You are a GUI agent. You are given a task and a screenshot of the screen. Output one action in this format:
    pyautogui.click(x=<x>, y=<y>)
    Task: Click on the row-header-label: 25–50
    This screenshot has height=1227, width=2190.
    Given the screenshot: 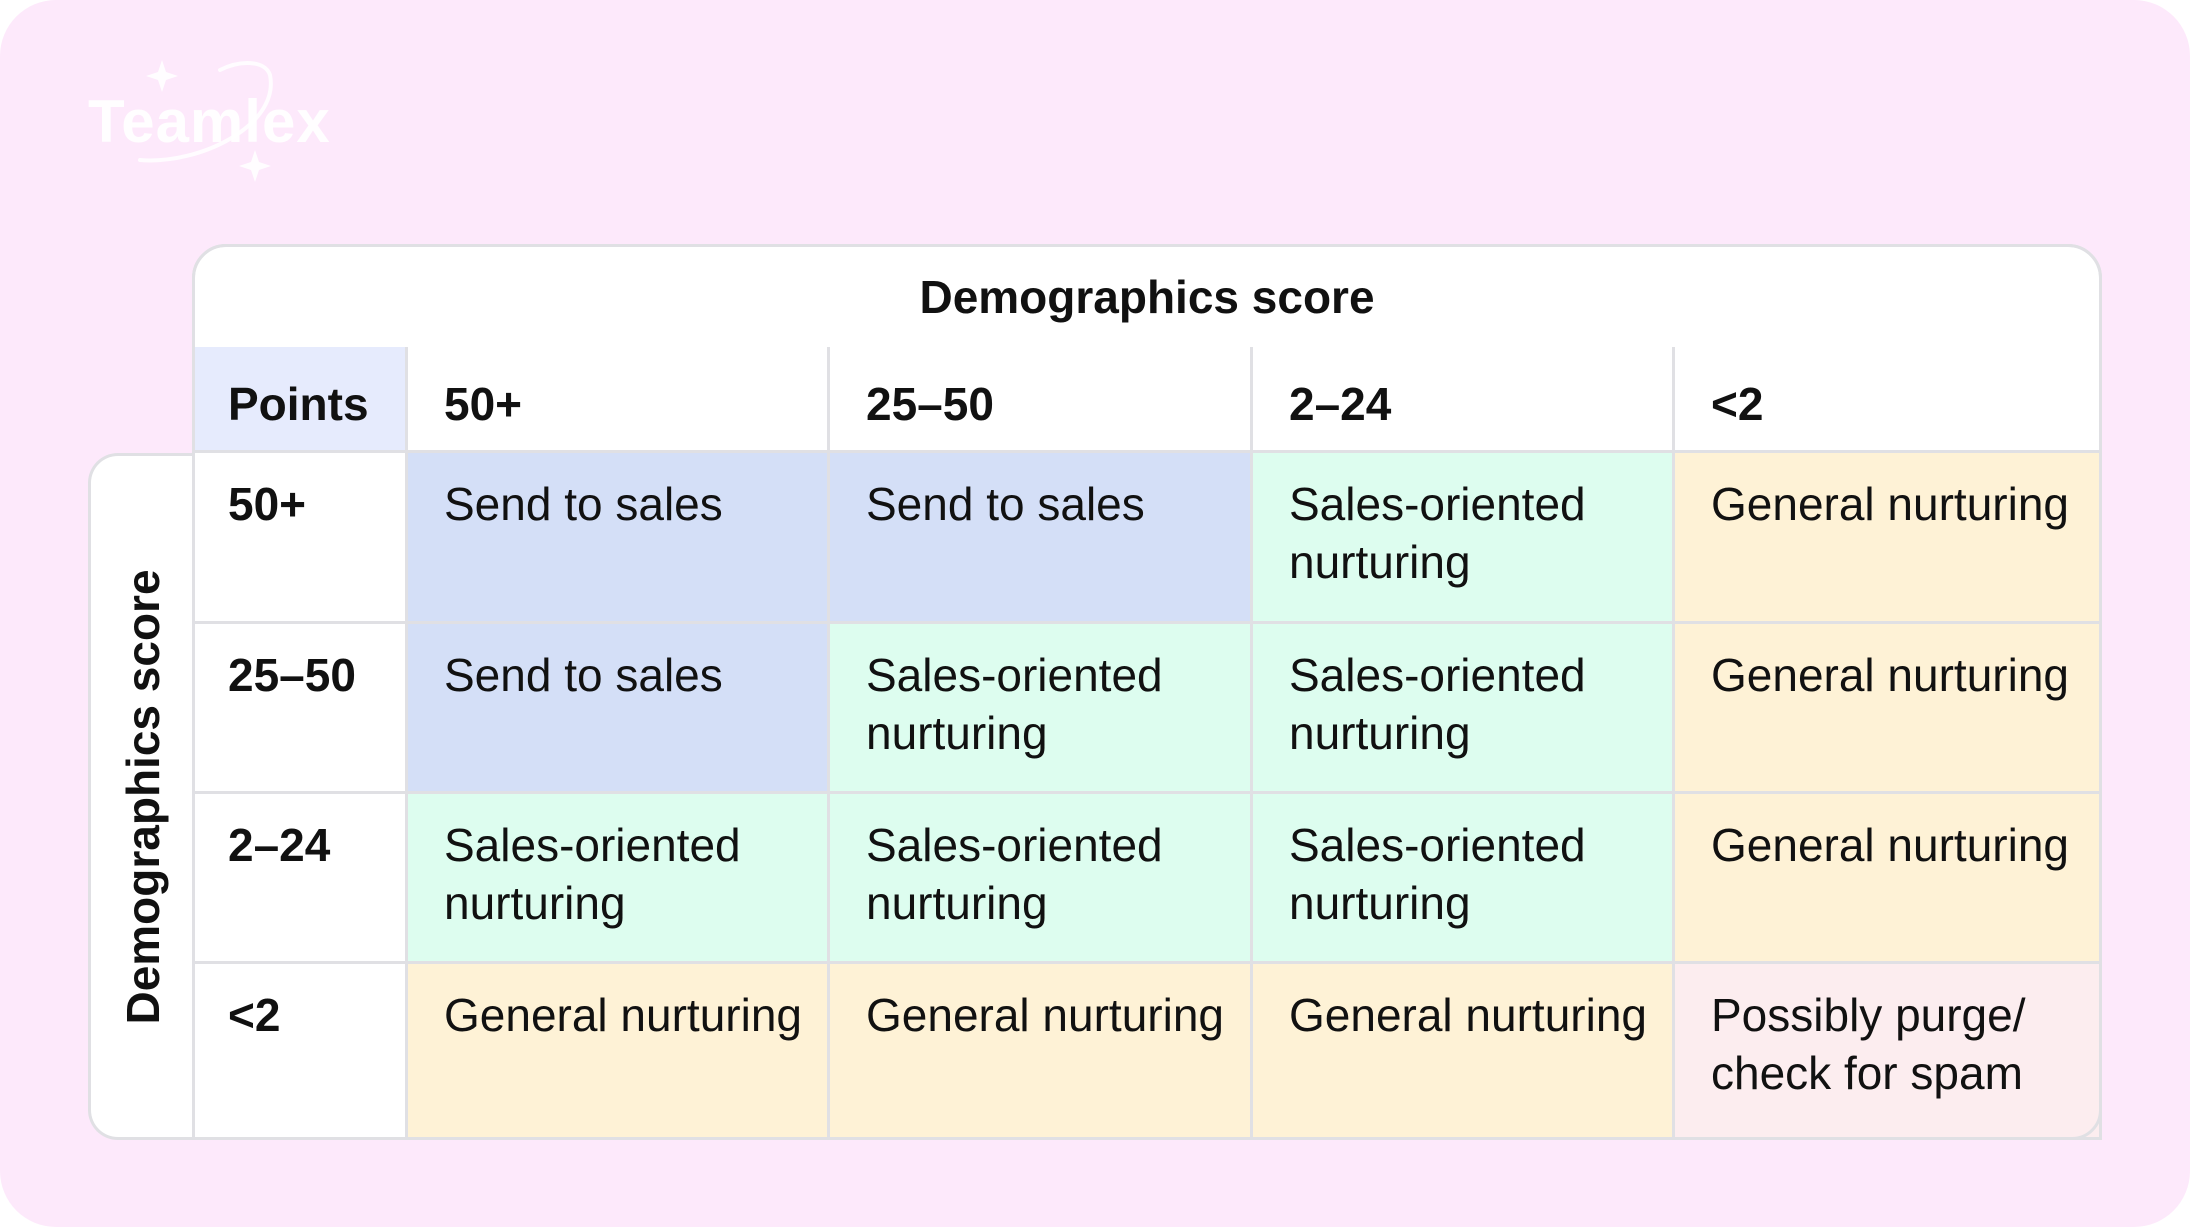 What is the action you would take?
    pyautogui.click(x=292, y=675)
    